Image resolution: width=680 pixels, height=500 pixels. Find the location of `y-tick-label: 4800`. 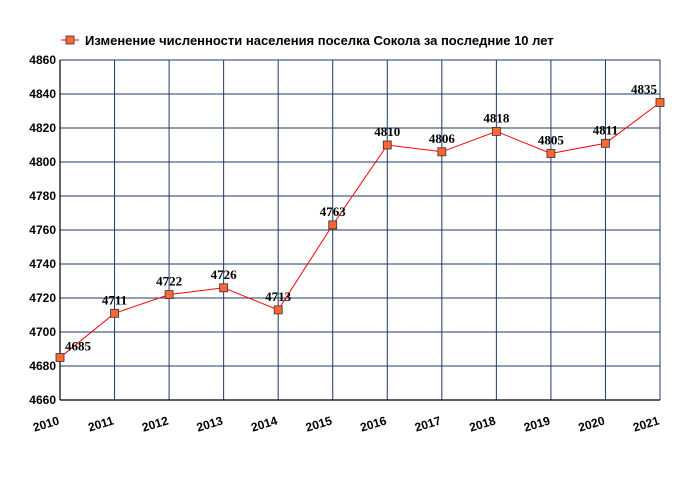

y-tick-label: 4800 is located at coordinates (42, 162).